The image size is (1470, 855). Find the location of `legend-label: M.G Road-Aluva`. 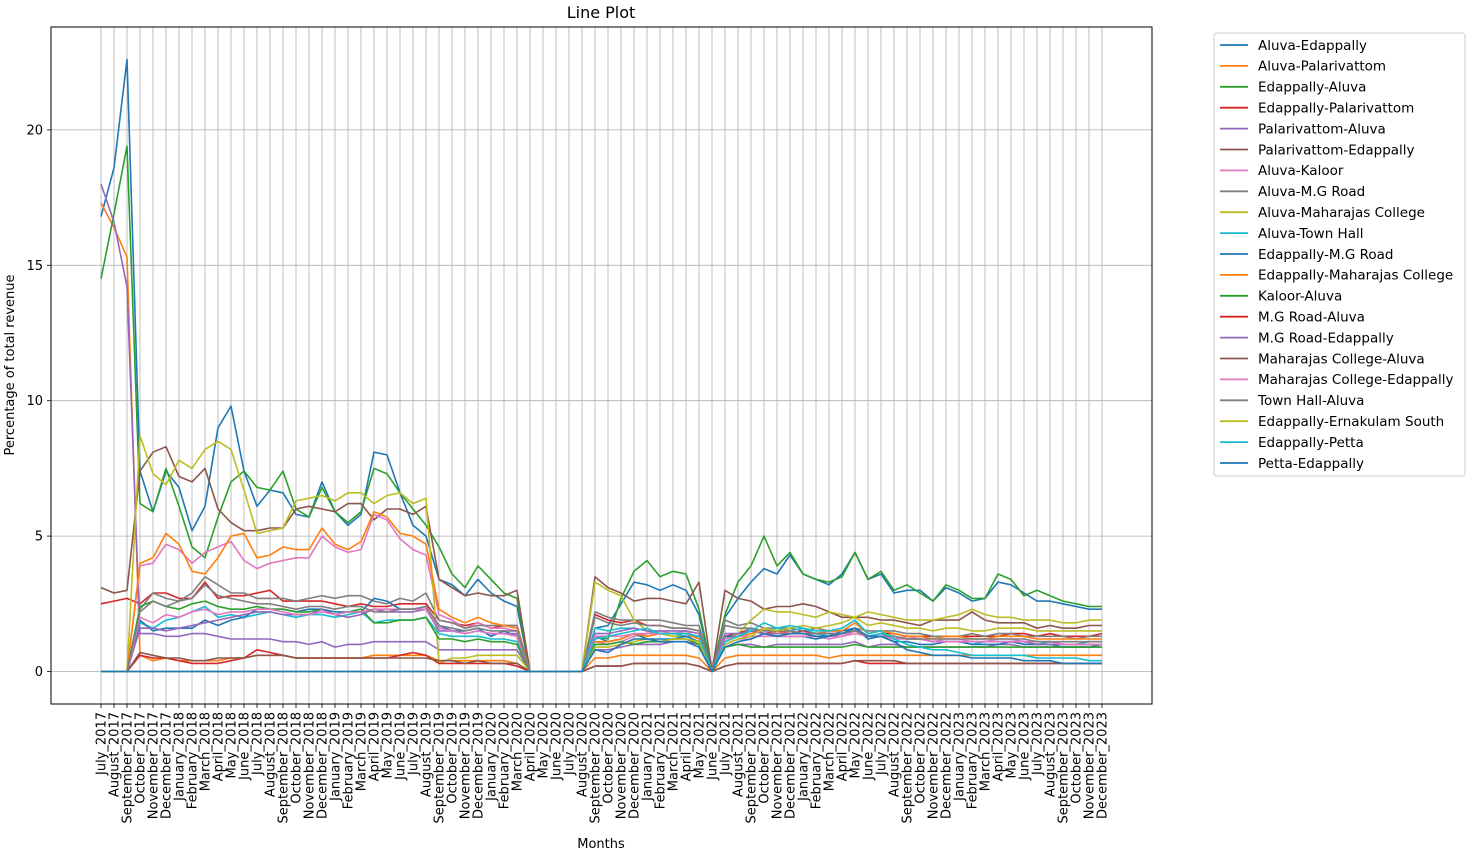

legend-label: M.G Road-Aluva is located at coordinates (1311, 318).